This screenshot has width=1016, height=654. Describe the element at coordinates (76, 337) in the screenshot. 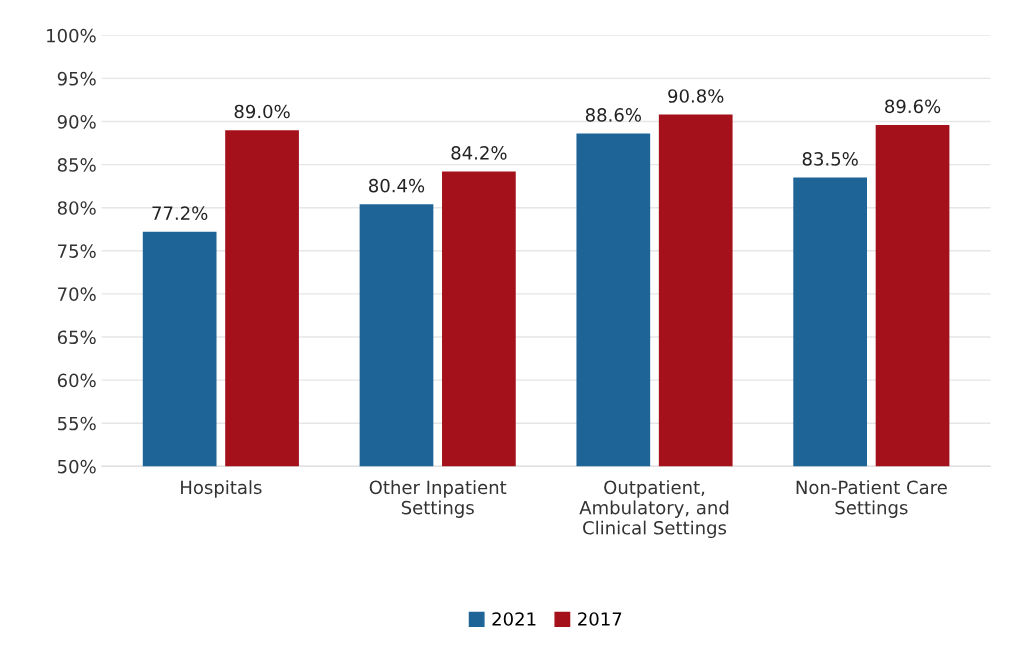

I see `y-tick-label: 65%` at that location.